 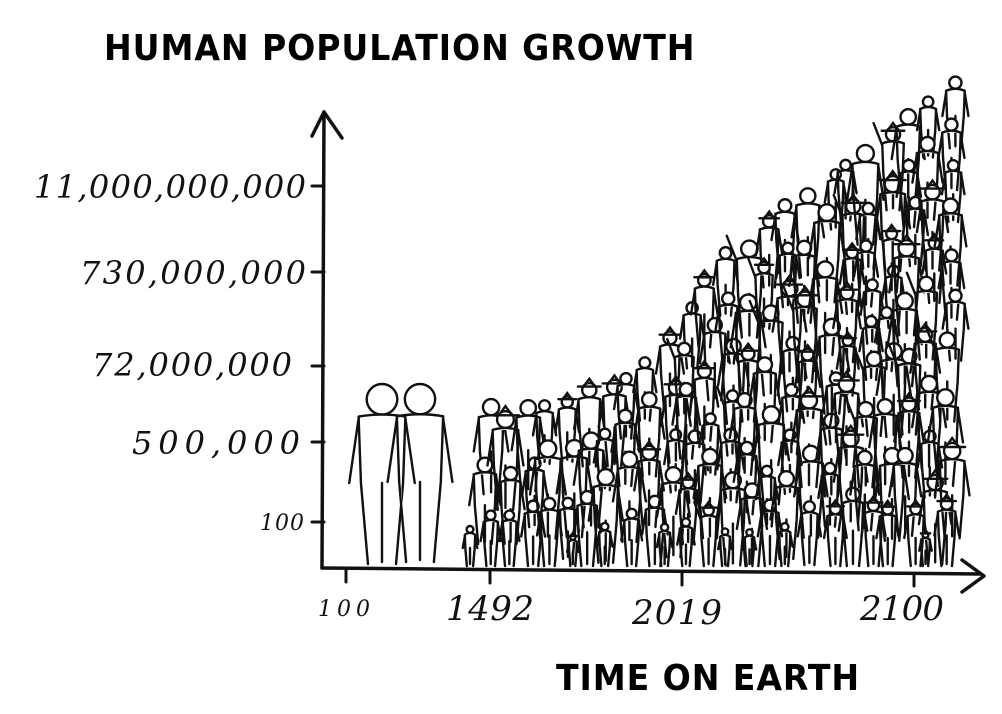 What do you see at coordinates (323, 340) in the screenshot?
I see `y-axis-line` at bounding box center [323, 340].